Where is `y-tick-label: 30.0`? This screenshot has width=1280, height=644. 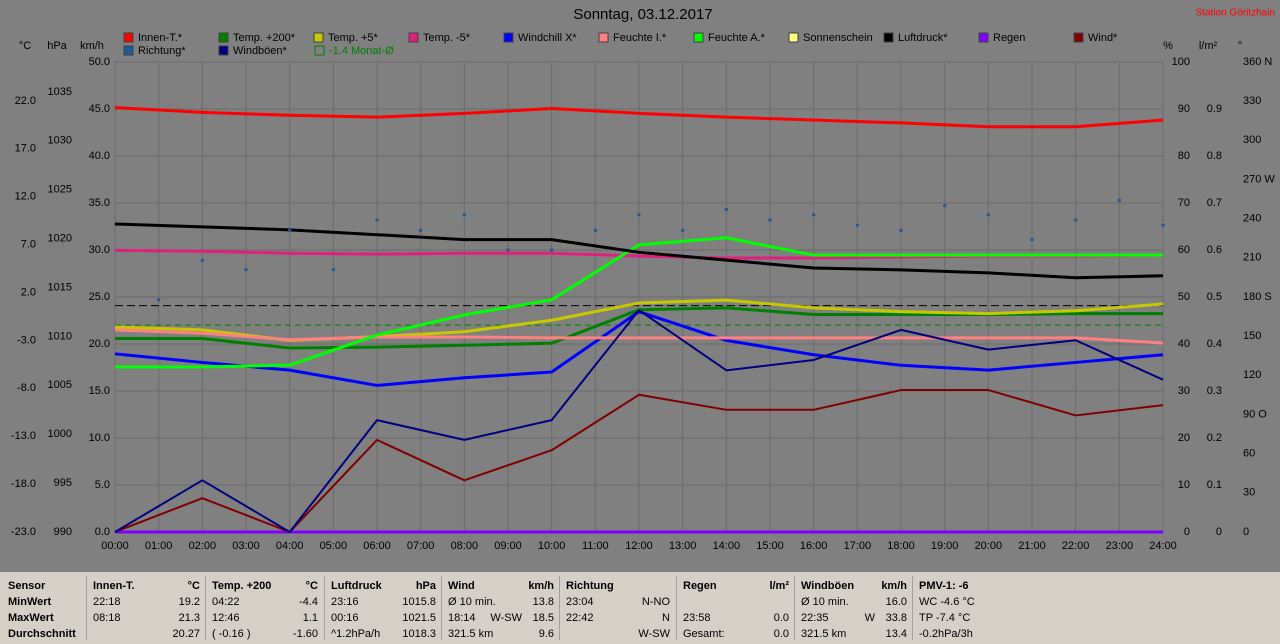 y-tick-label: 30.0 is located at coordinates (99, 250).